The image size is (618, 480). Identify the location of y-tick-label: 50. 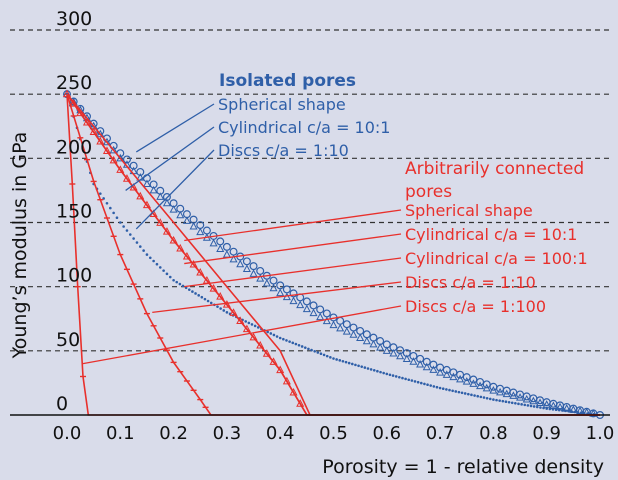
(68, 340).